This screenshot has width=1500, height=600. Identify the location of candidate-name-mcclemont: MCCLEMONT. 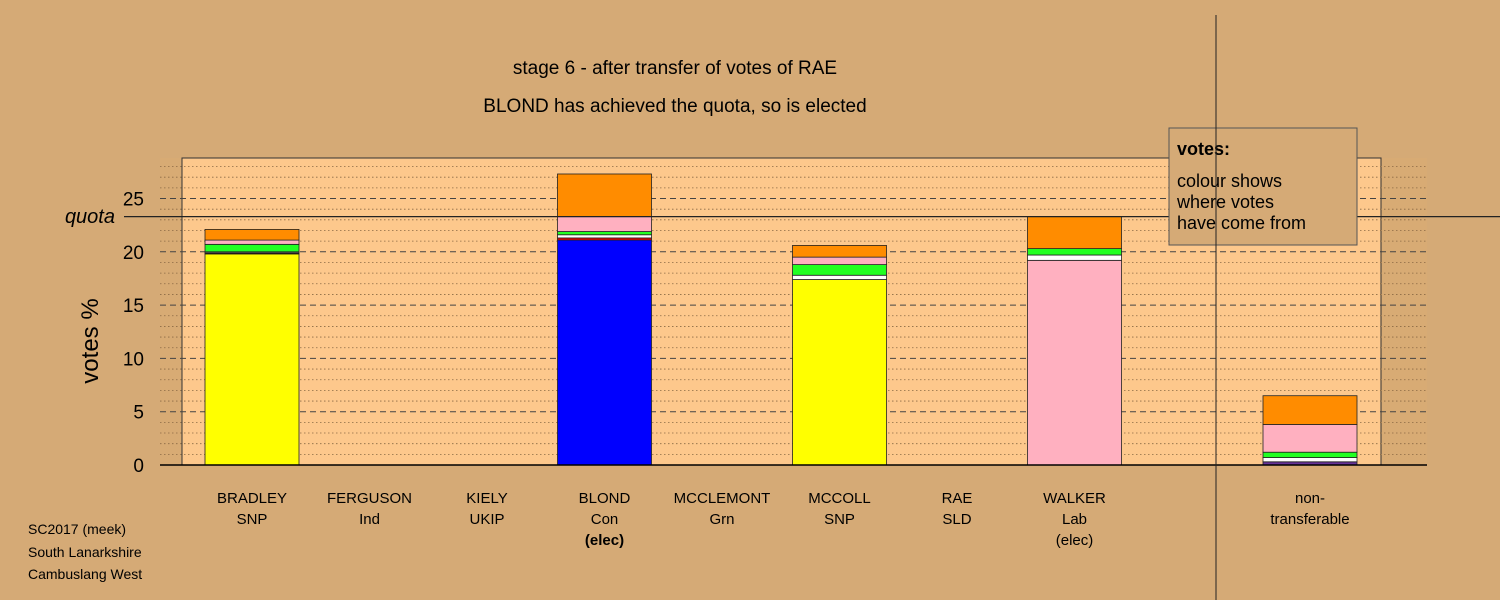
(722, 498).